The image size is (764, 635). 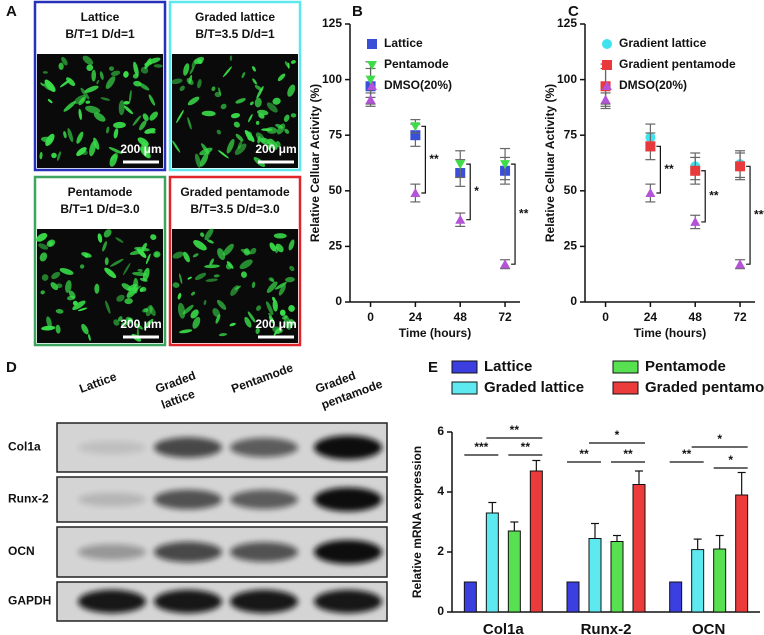 I want to click on image-params: B/T=3.5 D/d=3.0, so click(x=235, y=209).